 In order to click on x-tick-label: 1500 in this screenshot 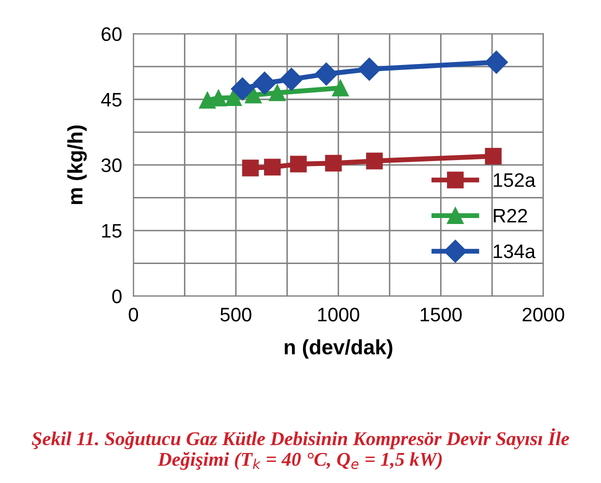, I will do `click(441, 315)`.